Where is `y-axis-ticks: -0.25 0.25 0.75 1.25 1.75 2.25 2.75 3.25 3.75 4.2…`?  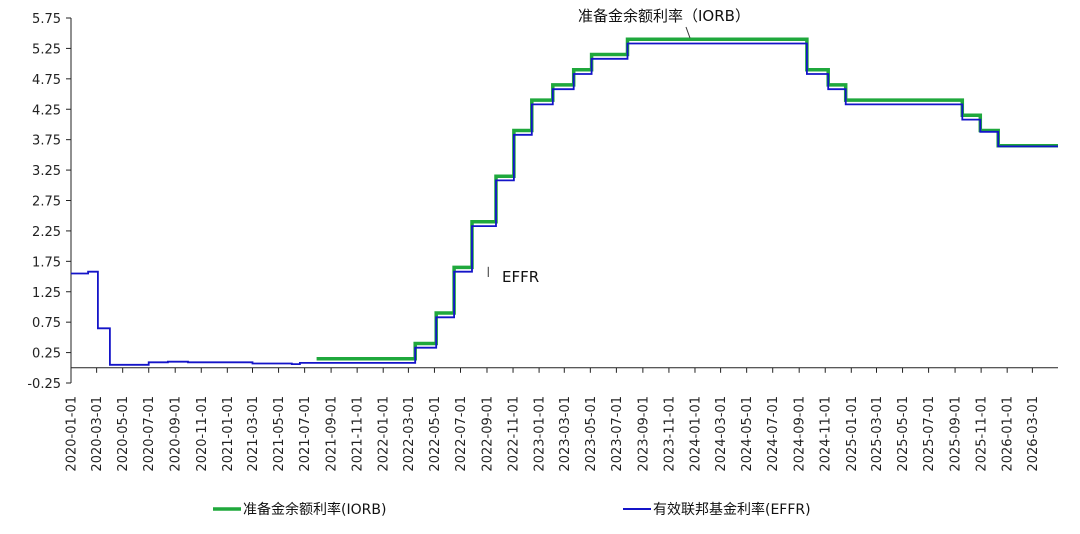
y-axis-ticks: -0.25 0.25 0.75 1.25 1.75 2.25 2.75 3.25 3.75 4.2… is located at coordinates (49, 202).